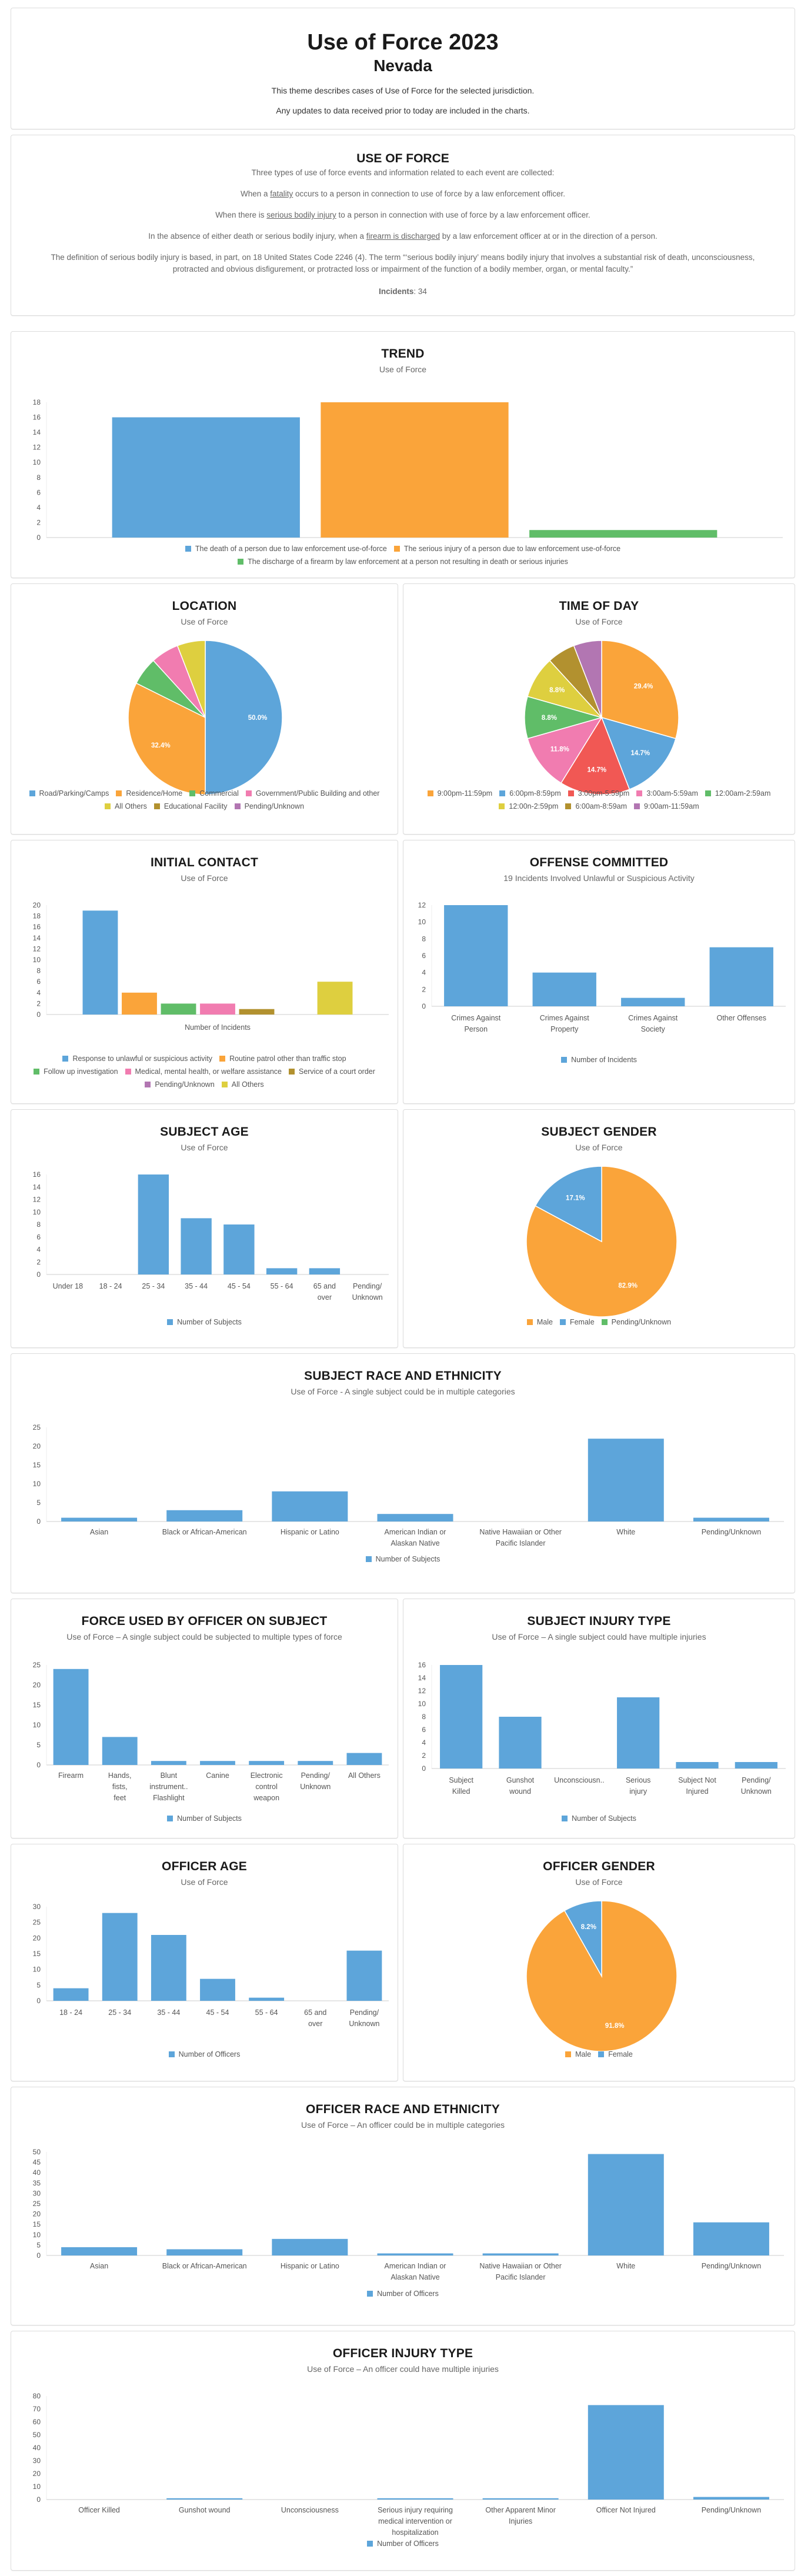 The width and height of the screenshot is (801, 2576). What do you see at coordinates (190, 806) in the screenshot?
I see `legend-item: Educational Facility` at bounding box center [190, 806].